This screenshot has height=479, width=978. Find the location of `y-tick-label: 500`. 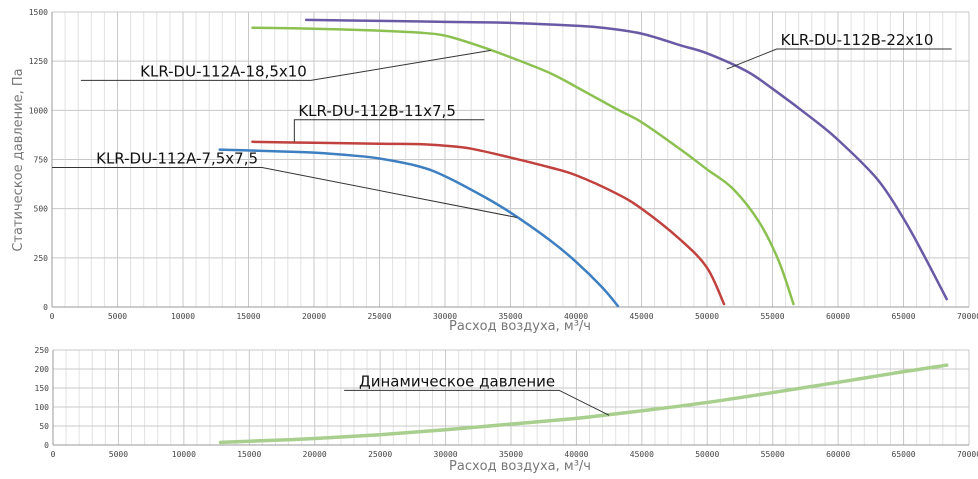

y-tick-label: 500 is located at coordinates (41, 209).